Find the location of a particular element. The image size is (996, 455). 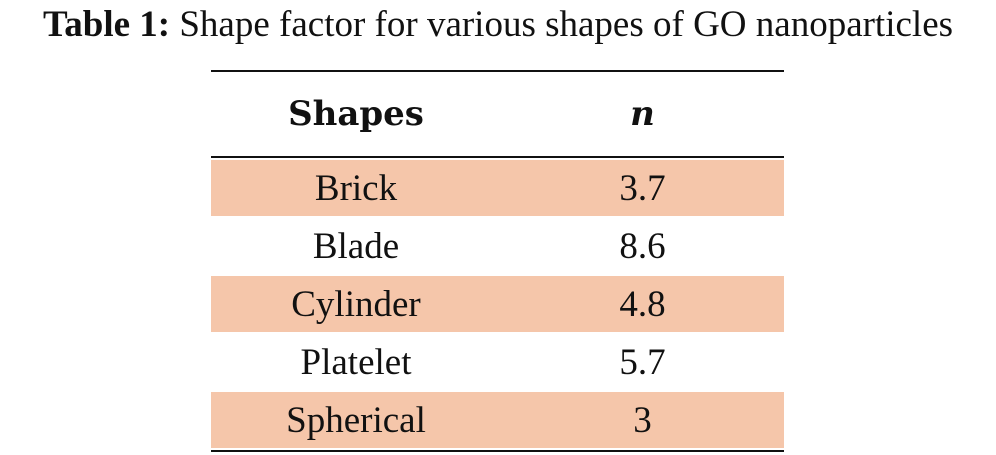

table-header-row: Shapes n is located at coordinates (497, 114).